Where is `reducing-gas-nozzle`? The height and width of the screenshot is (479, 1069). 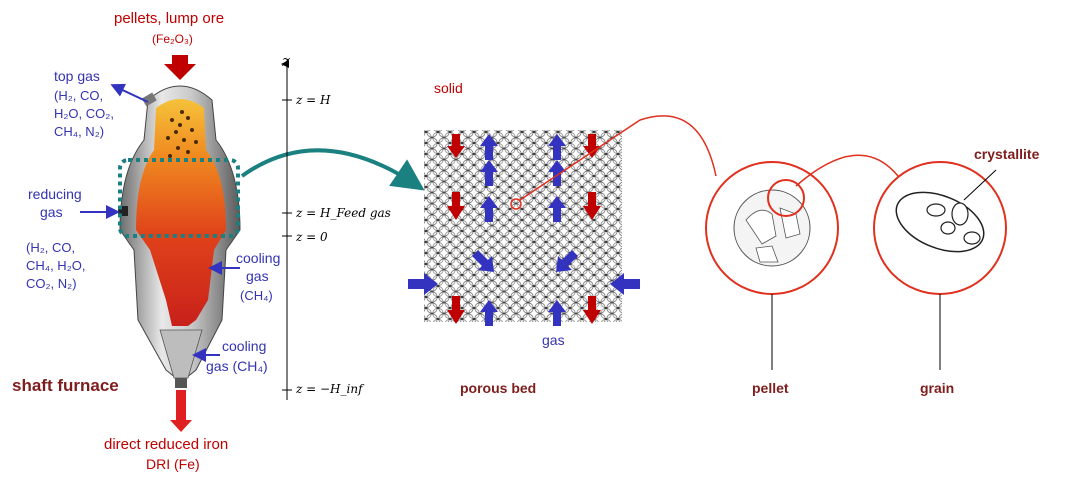
reducing-gas-nozzle is located at coordinates (123, 211).